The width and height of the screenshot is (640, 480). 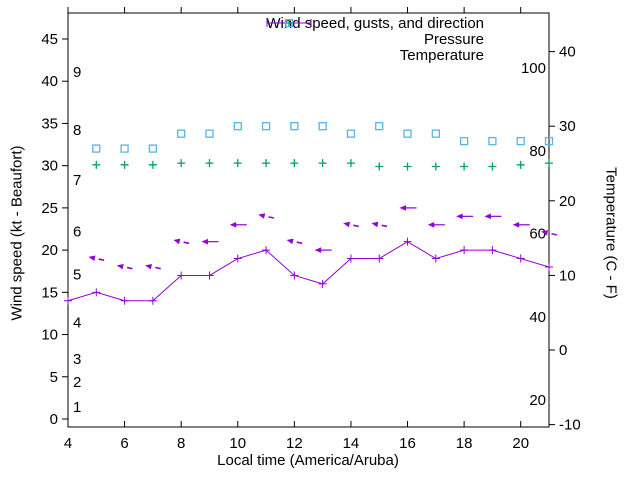 What do you see at coordinates (49, 229) in the screenshot?
I see `left-y-tick-labels: 0 5 10 15 20 25 30 35 40 45` at bounding box center [49, 229].